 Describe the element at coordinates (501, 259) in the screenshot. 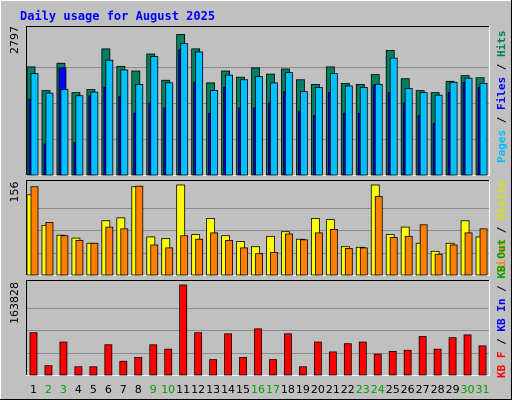

I see `legend-kb-out: KB Out` at that location.